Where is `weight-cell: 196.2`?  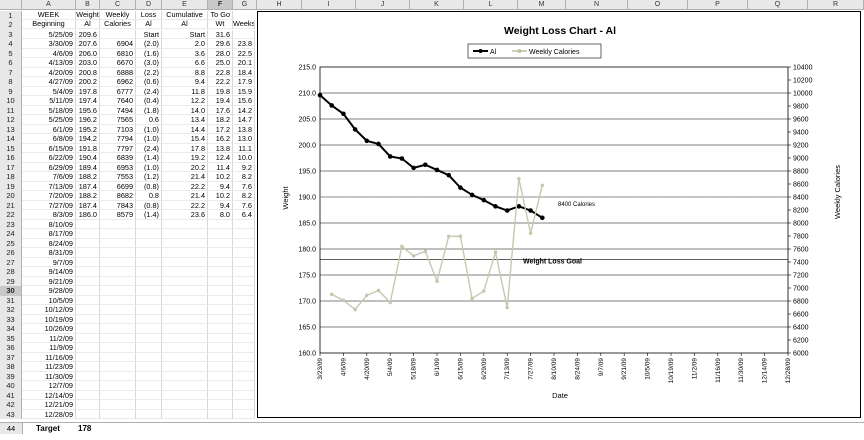
weight-cell: 196.2 is located at coordinates (88, 120).